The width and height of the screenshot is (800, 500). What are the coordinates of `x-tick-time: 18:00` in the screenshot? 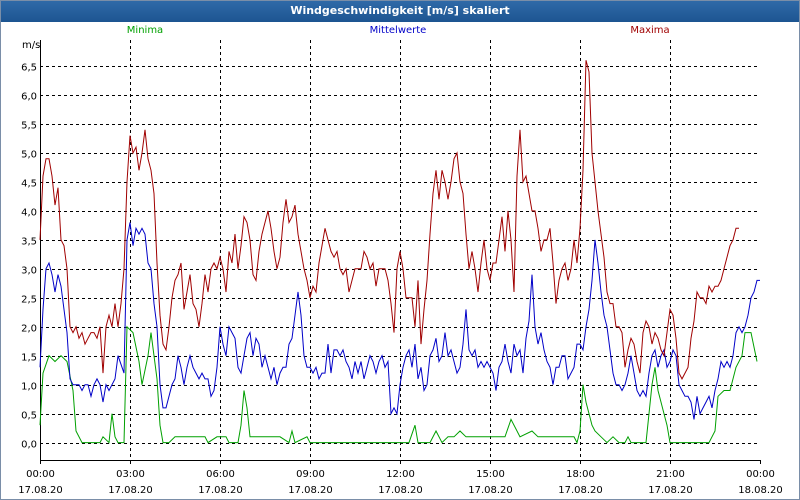 It's located at (580, 474).